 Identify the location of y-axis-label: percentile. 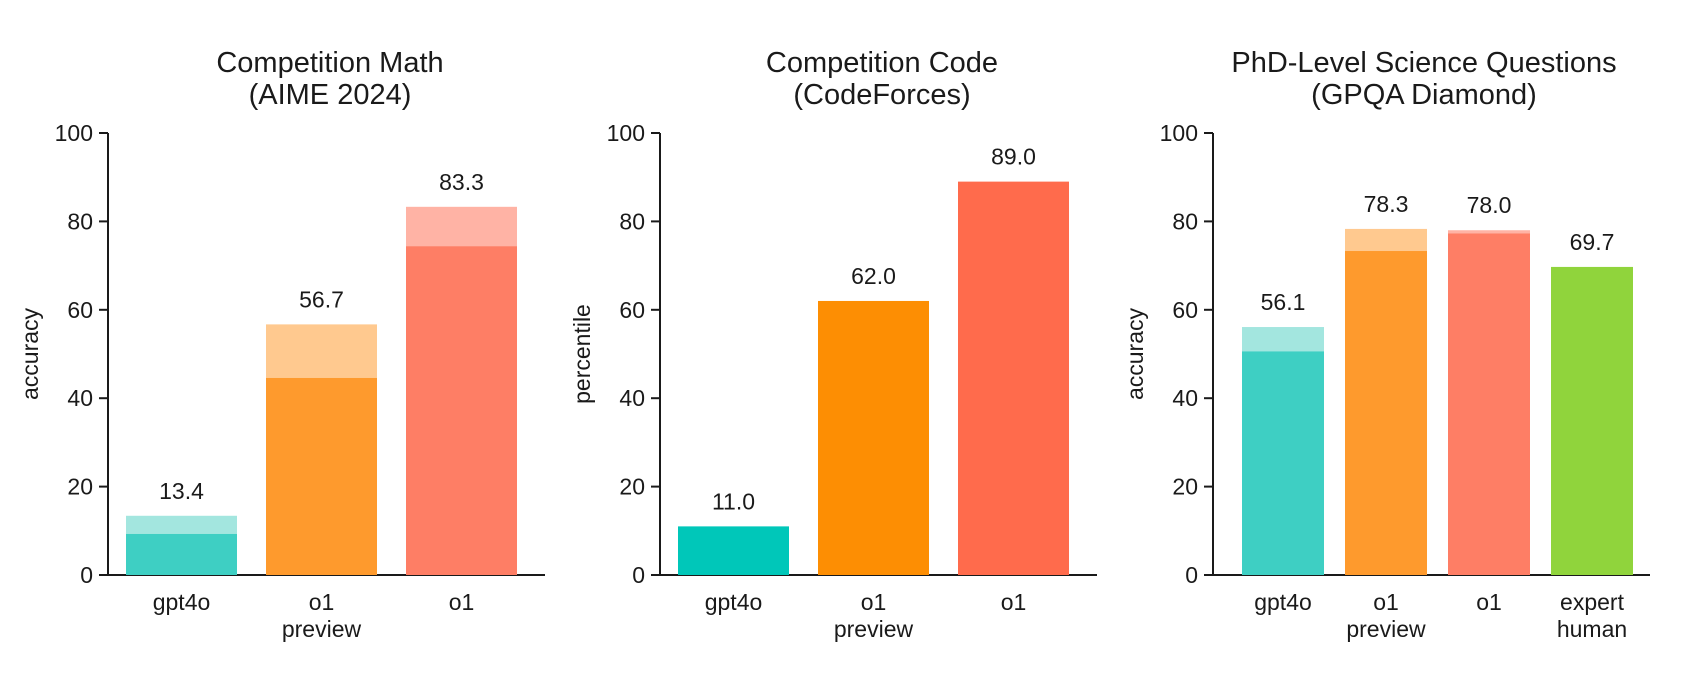
(582, 354).